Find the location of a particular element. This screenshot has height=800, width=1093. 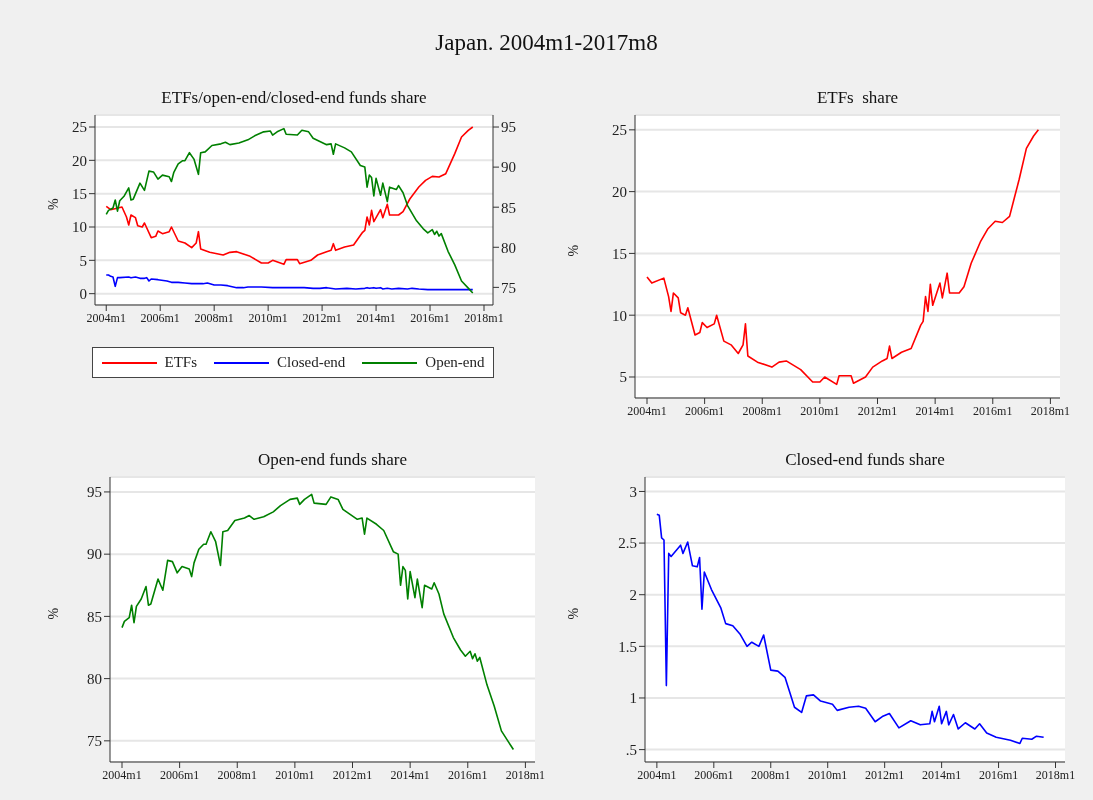

legend-label: Closed-end is located at coordinates (311, 362).